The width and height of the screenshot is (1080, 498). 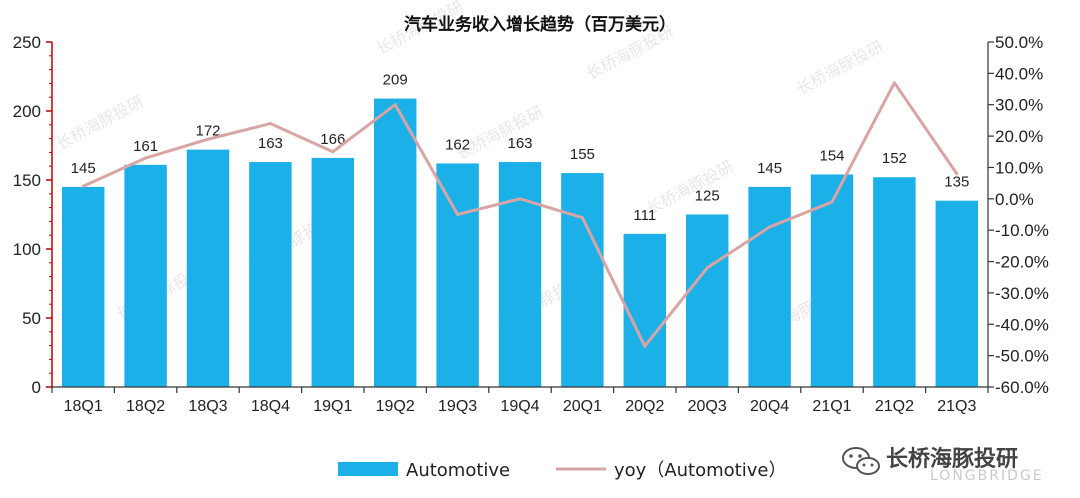 I want to click on x-tick-label: 20Q3, so click(x=707, y=406).